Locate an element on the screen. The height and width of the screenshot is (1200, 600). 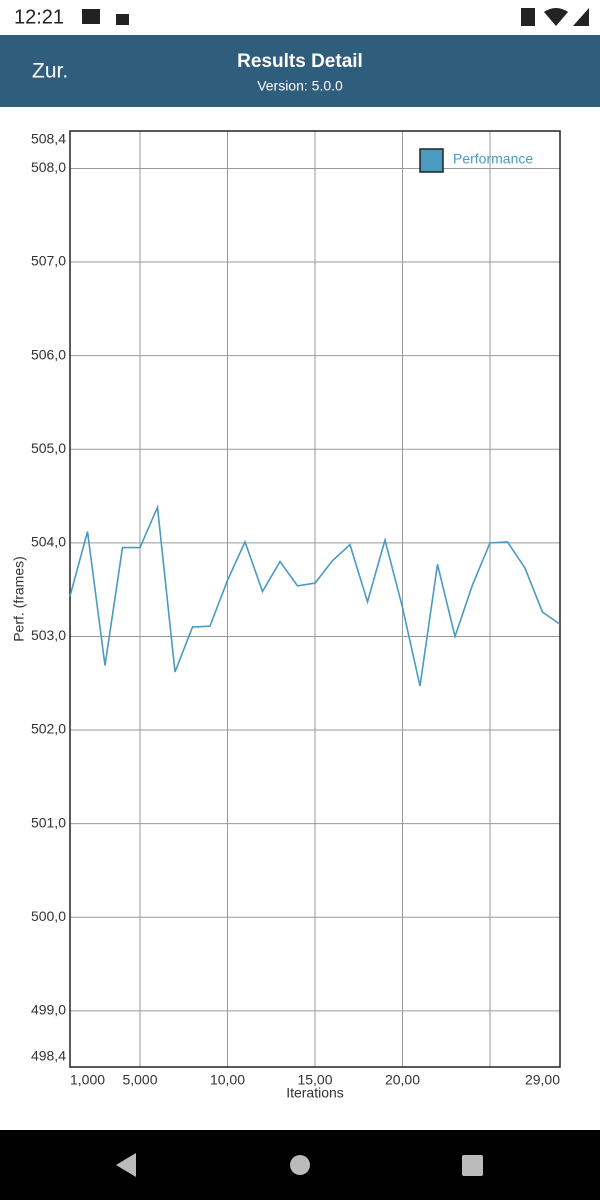
y-tick-label: 507,0 is located at coordinates (48, 261).